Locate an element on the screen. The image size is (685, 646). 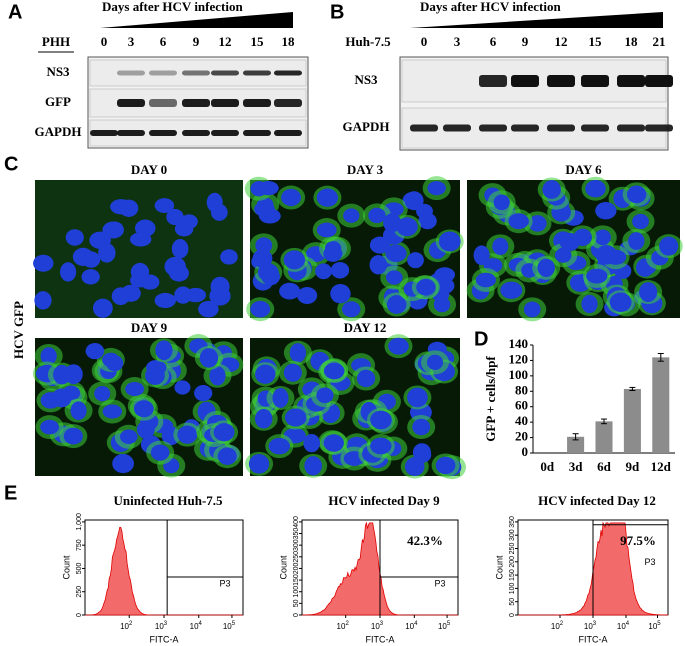
y-tick-label: 300 is located at coordinates (512, 535).